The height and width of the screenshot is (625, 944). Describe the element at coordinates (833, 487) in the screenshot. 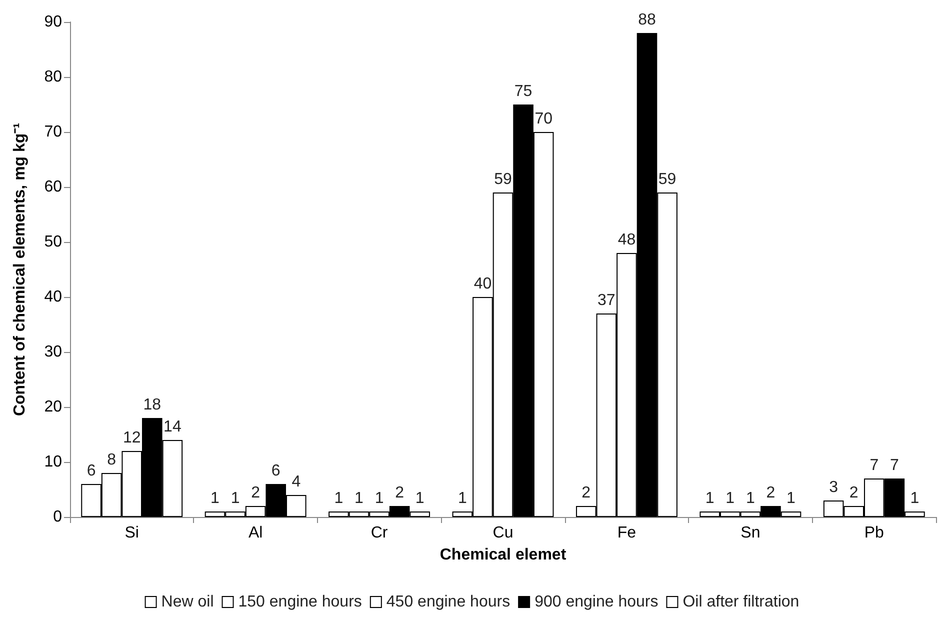

I see `data-label: 3` at that location.